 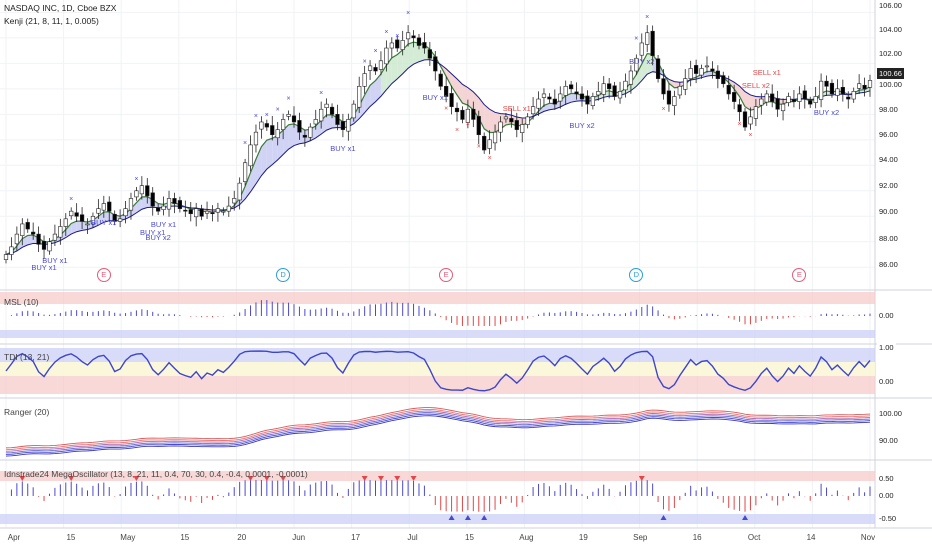 What do you see at coordinates (868, 537) in the screenshot?
I see `date-axis-label: Nov` at bounding box center [868, 537].